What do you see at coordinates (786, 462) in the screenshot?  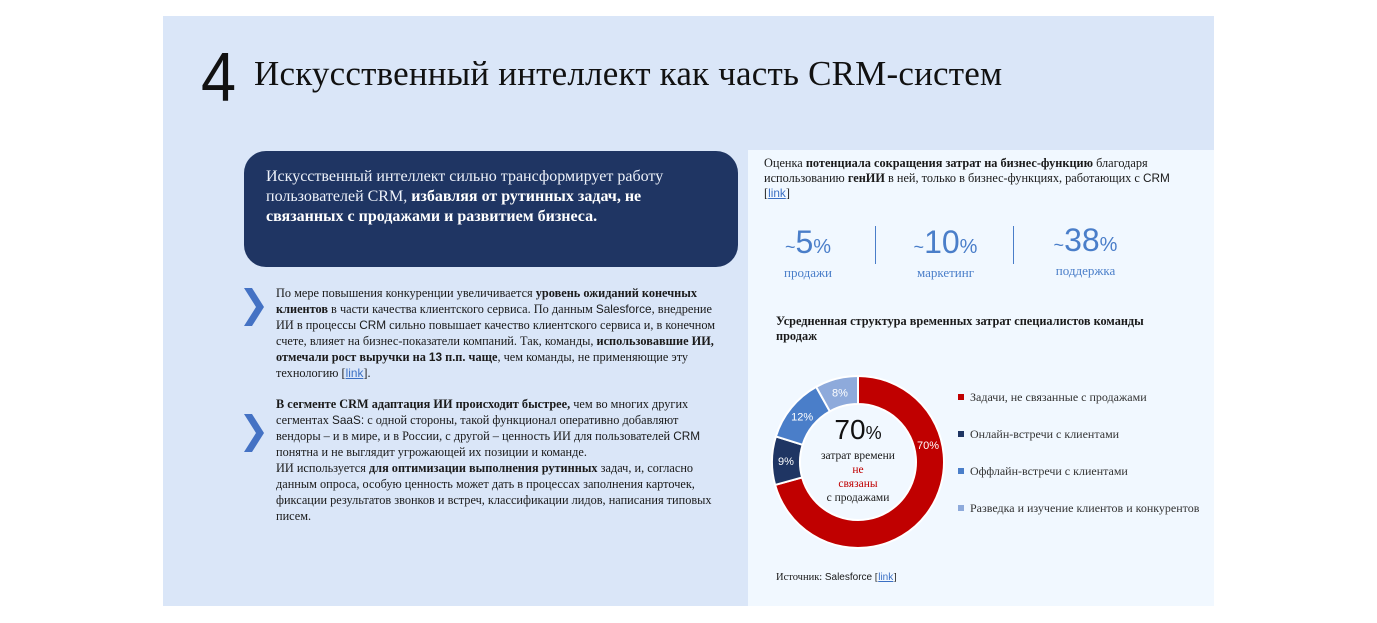 I see `slice-label: 9%` at bounding box center [786, 462].